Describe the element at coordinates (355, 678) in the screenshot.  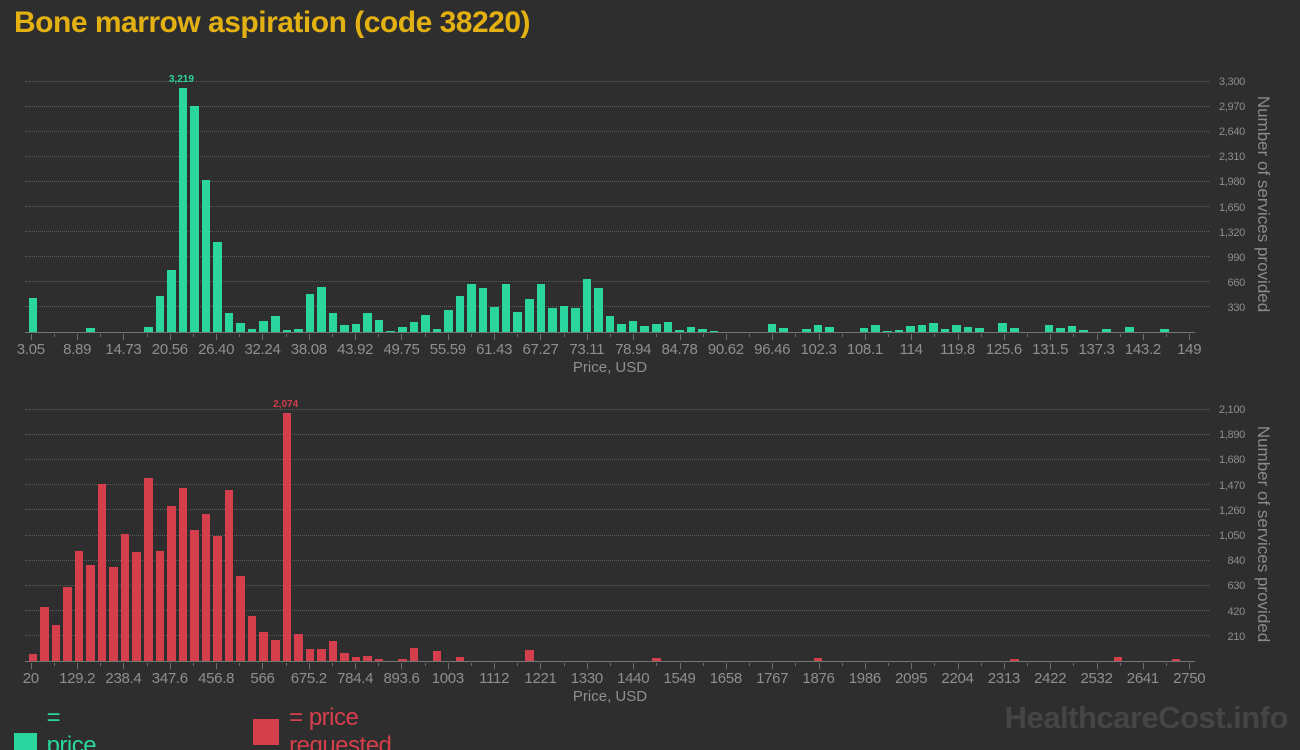
I see `x-tick-label: 784.4` at that location.